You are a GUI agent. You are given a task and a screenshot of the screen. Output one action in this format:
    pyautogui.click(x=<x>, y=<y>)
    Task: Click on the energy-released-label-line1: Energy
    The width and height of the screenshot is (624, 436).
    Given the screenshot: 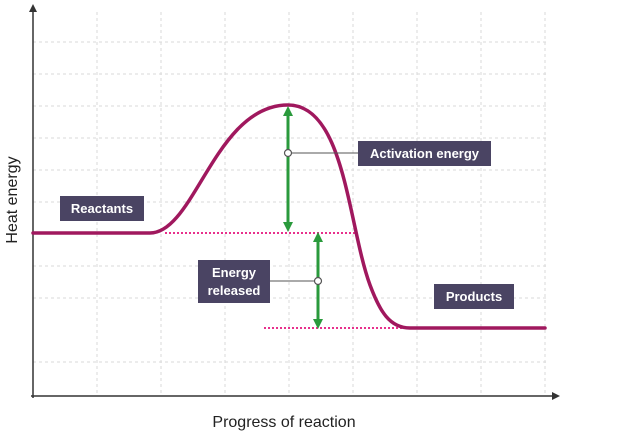 What is the action you would take?
    pyautogui.click(x=234, y=272)
    